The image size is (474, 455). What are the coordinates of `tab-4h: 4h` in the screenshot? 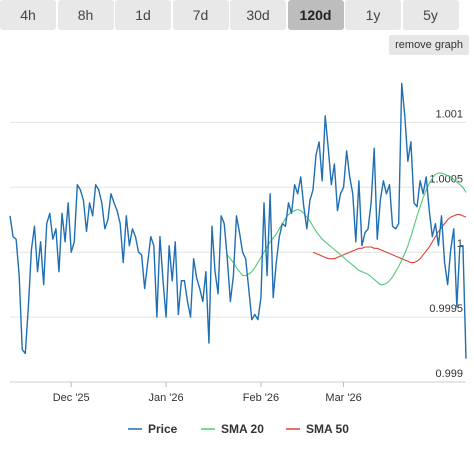 It's located at (28, 15).